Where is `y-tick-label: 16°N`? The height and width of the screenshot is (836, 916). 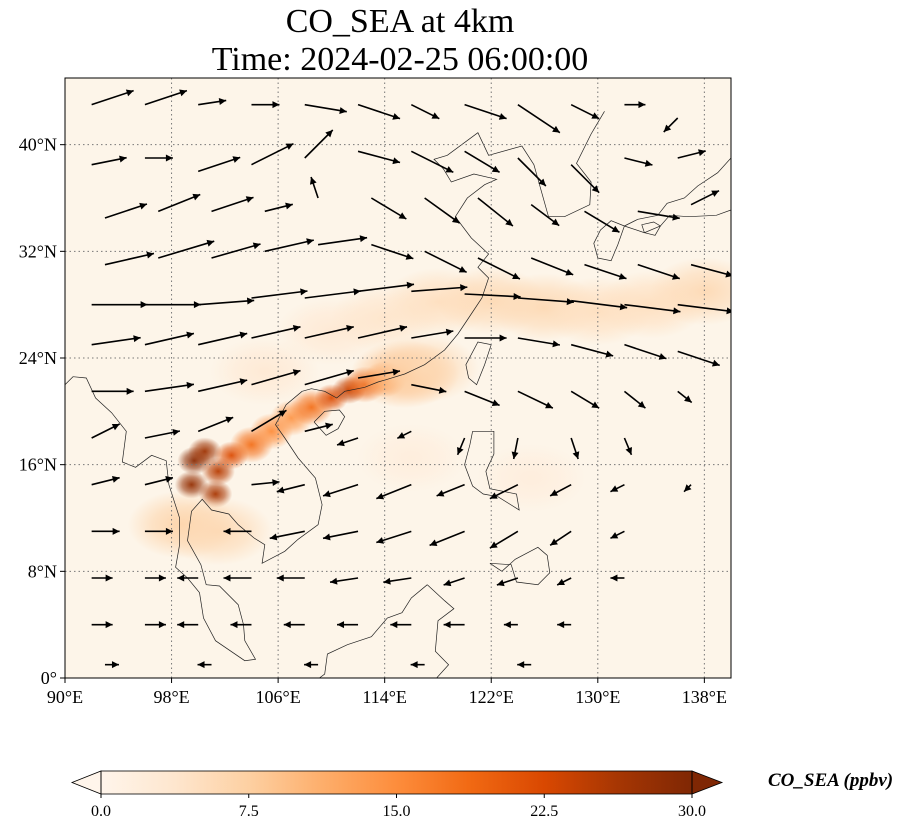
y-tick-label: 16°N is located at coordinates (38, 465).